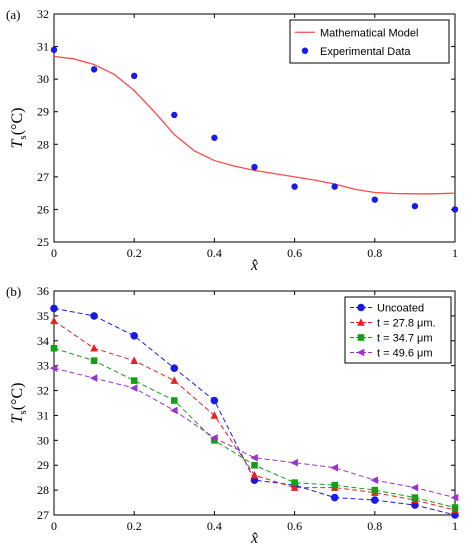 Image resolution: width=465 pixels, height=555 pixels. What do you see at coordinates (405, 339) in the screenshot?
I see `legend-label: t = 34.7 μm` at bounding box center [405, 339].